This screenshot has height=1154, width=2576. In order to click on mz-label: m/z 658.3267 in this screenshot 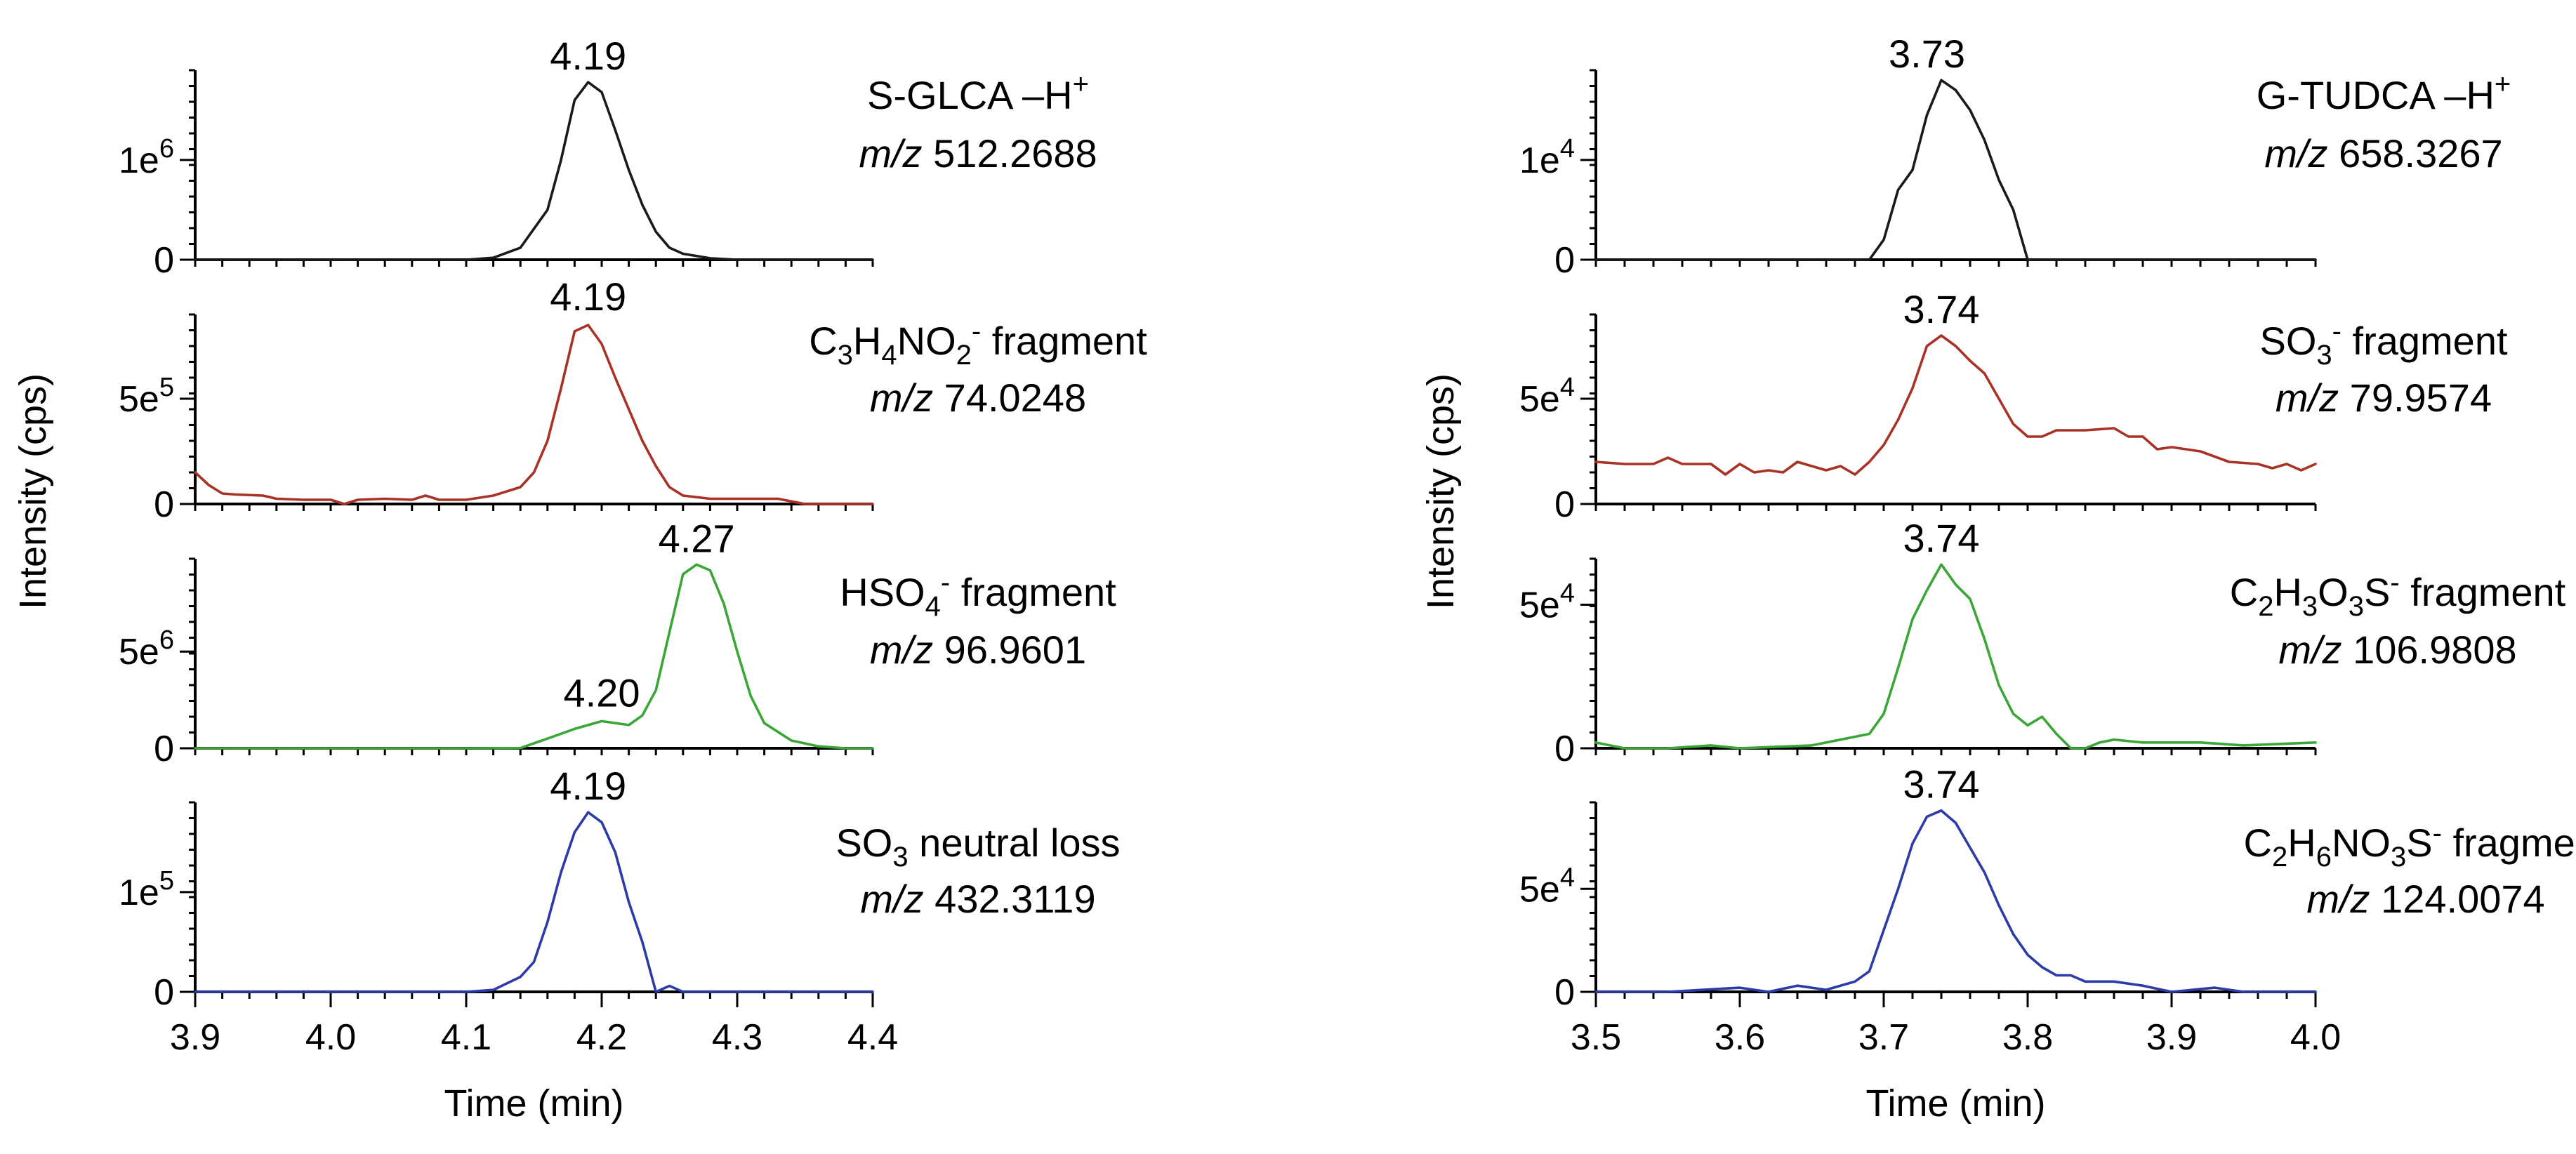, I will do `click(2383, 153)`.